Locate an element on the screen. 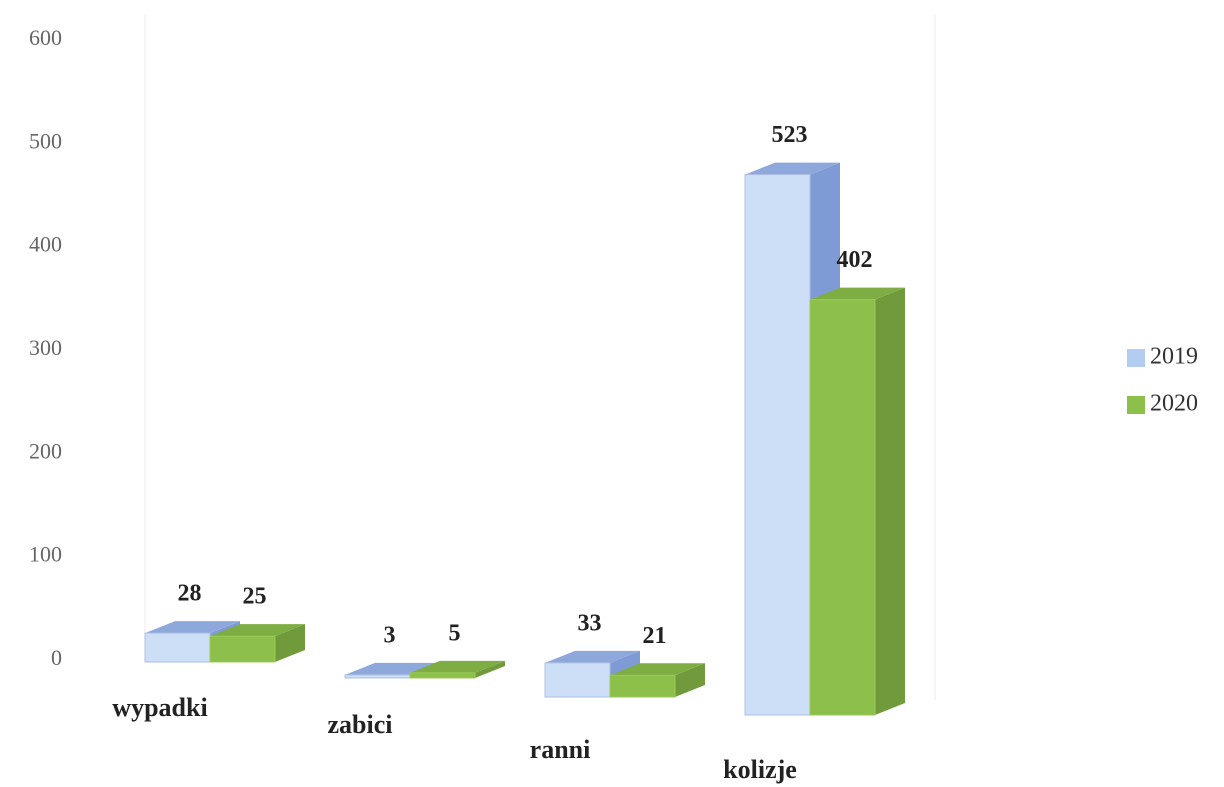 This screenshot has height=787, width=1224. y-tick-label: 600 is located at coordinates (45, 37).